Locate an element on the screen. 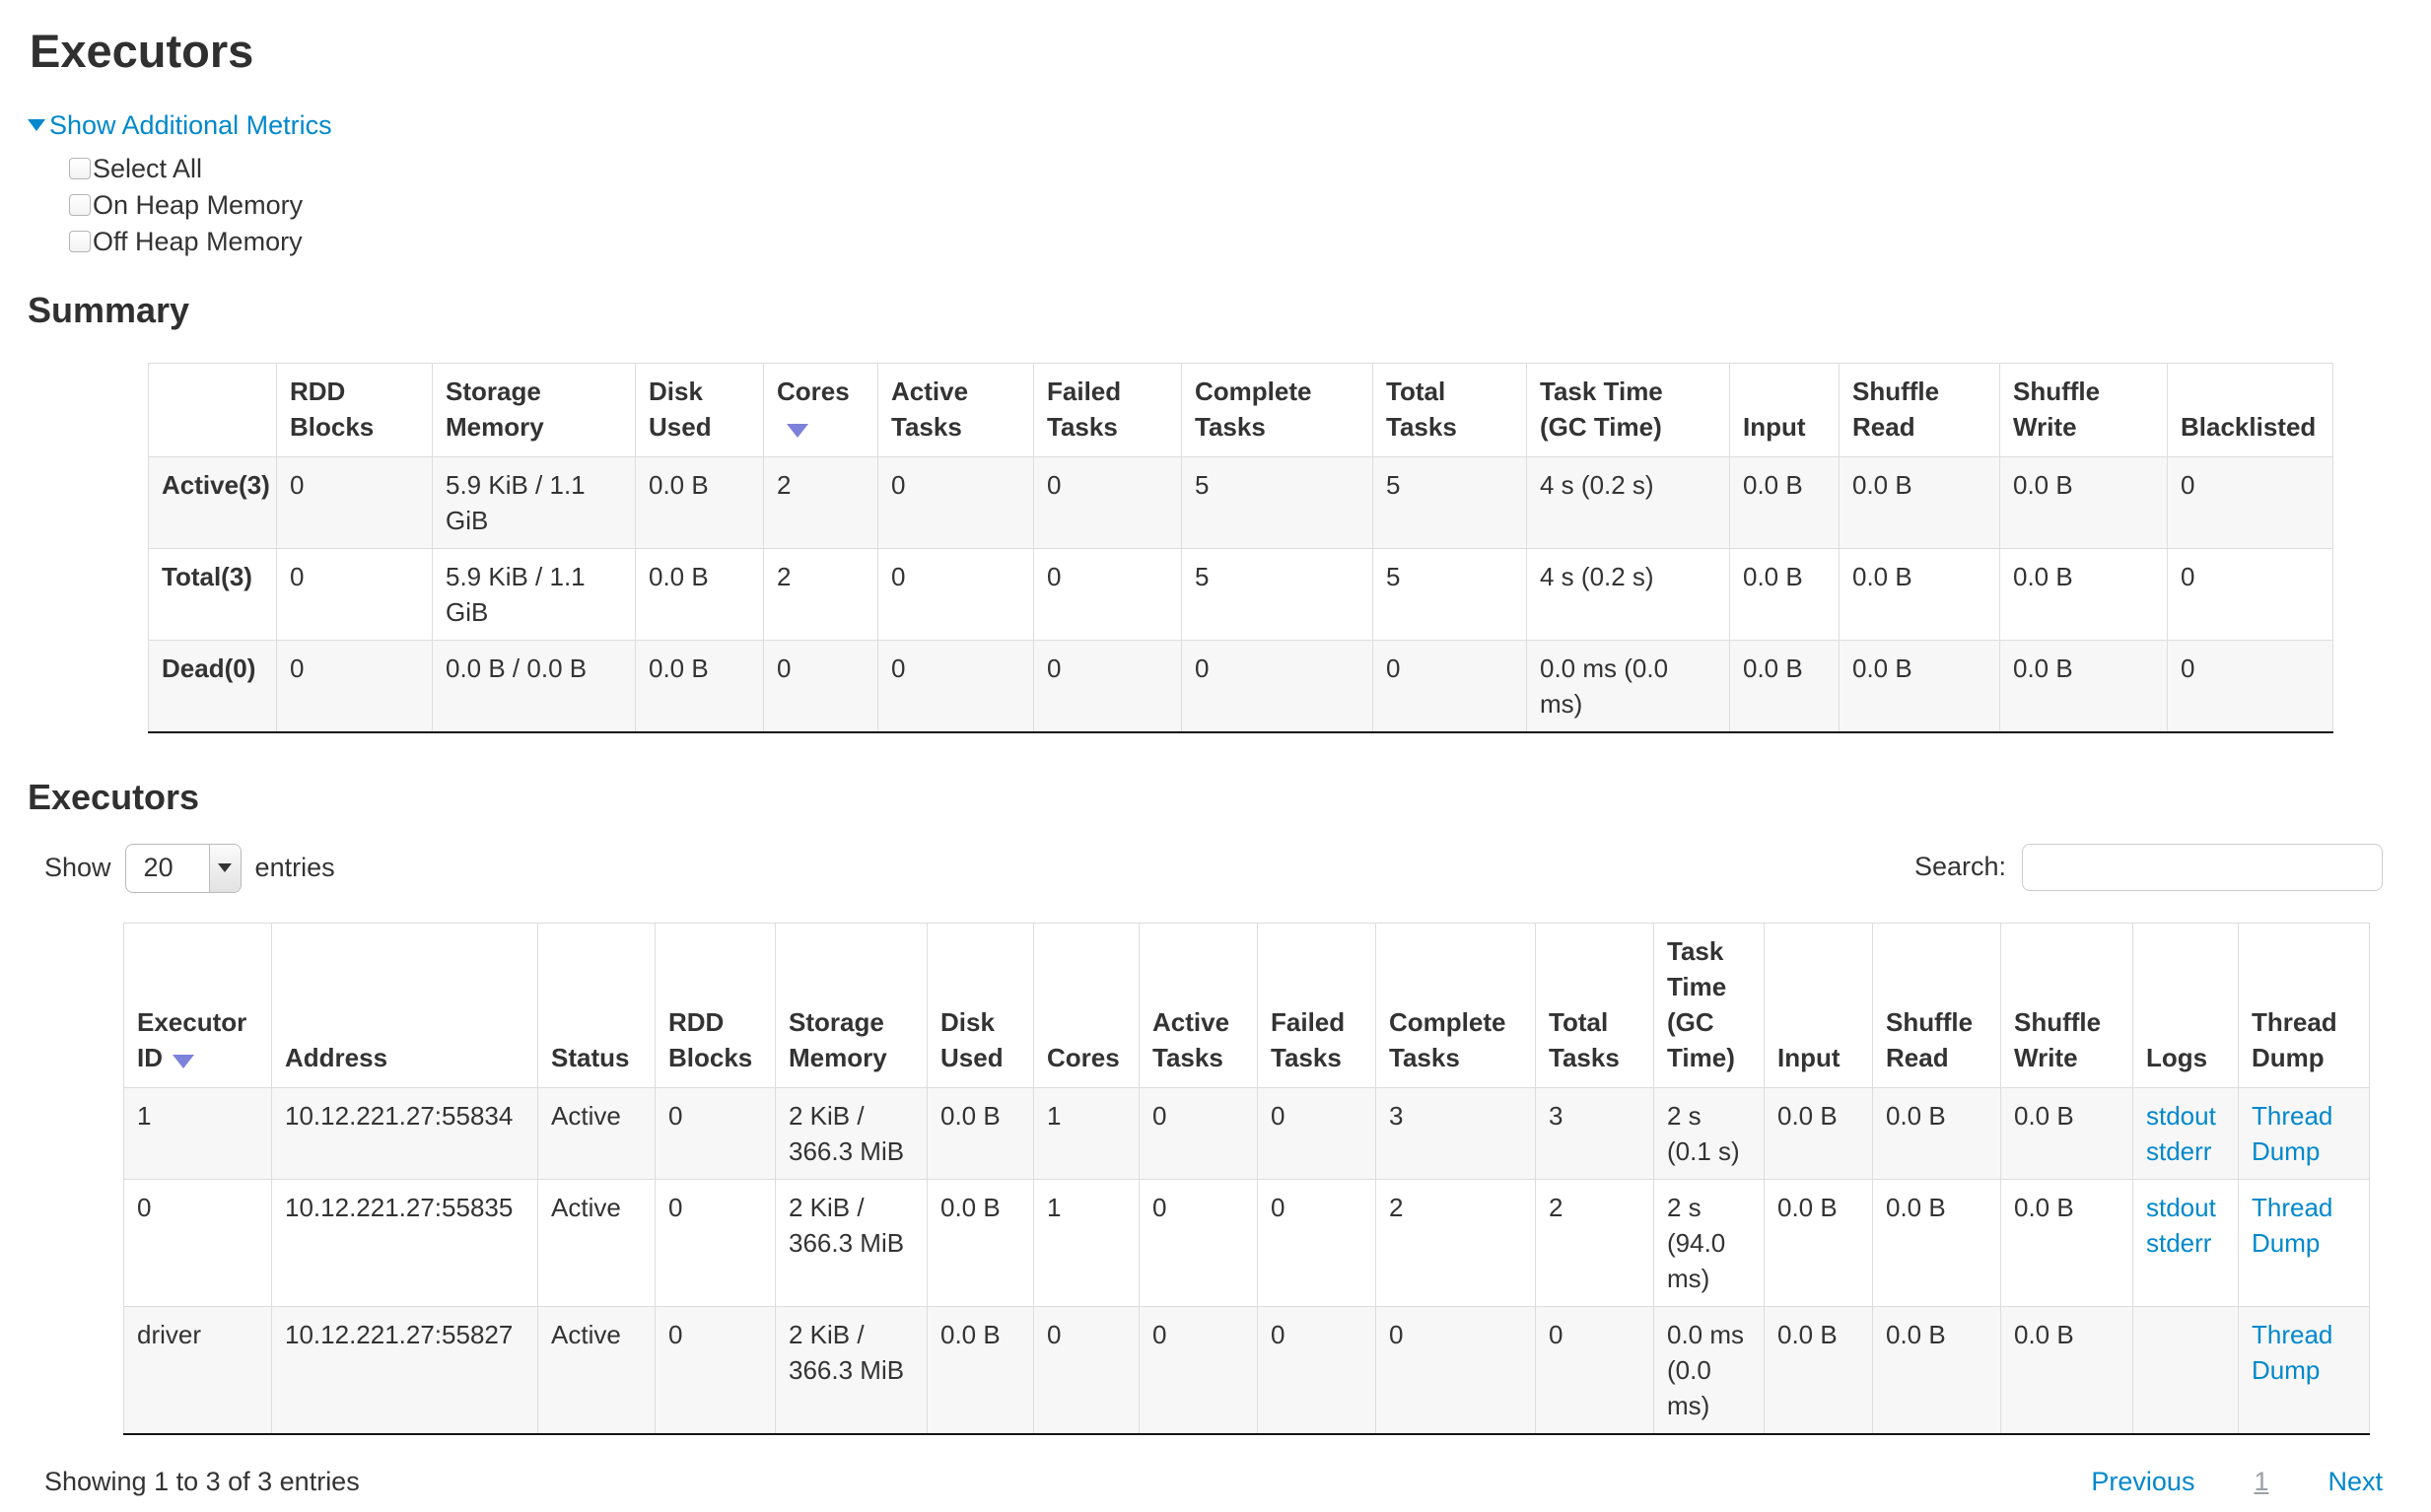  checkbox-label: On Heap Memory is located at coordinates (198, 204).